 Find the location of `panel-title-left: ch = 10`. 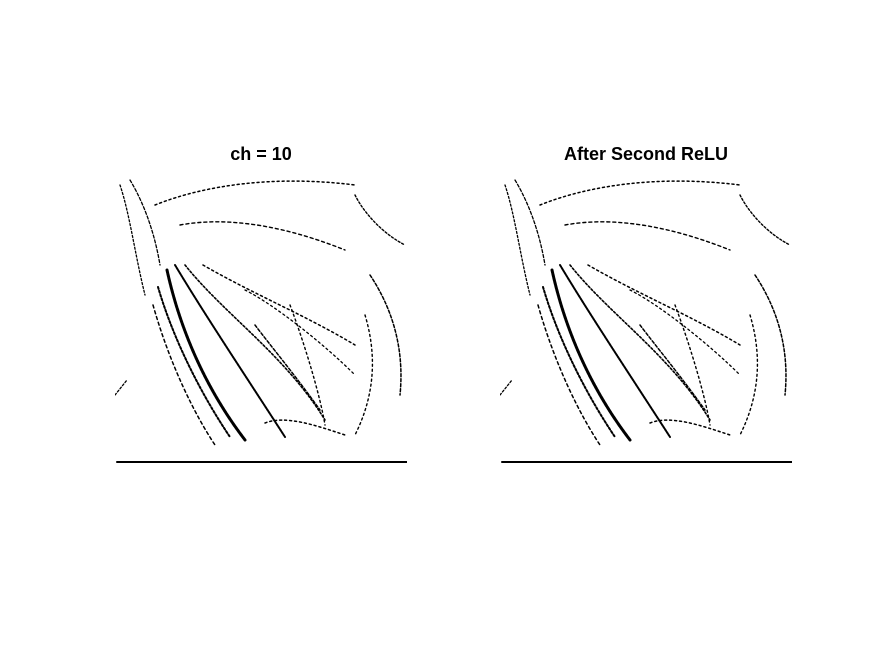

panel-title-left: ch = 10 is located at coordinates (261, 154).